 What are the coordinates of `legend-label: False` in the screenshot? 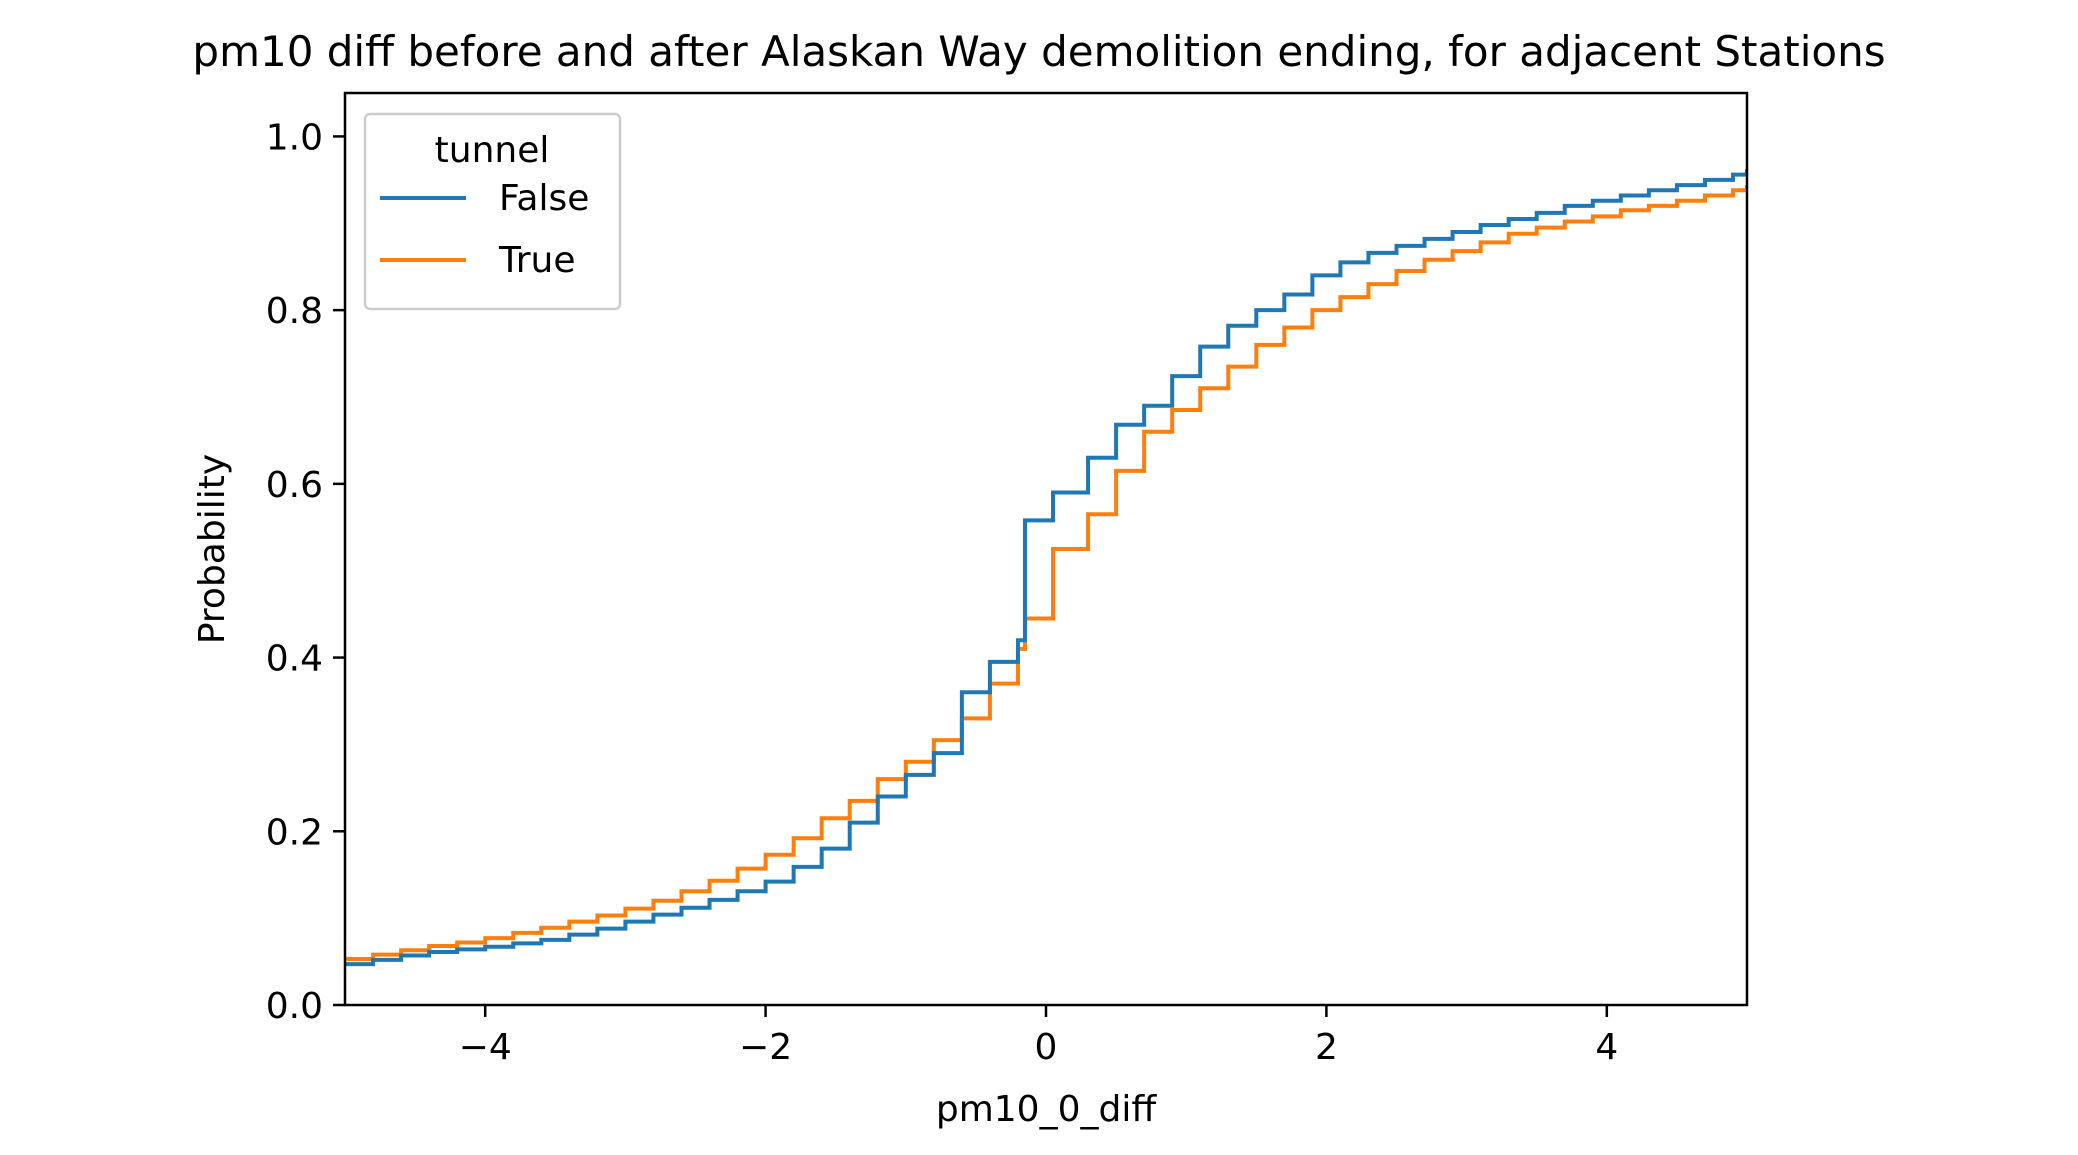 It's located at (544, 198).